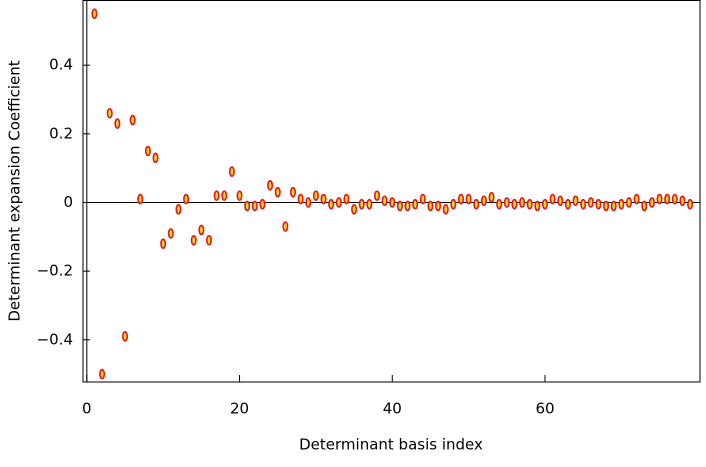  I want to click on y-tick-label: 0.2, so click(61, 133).